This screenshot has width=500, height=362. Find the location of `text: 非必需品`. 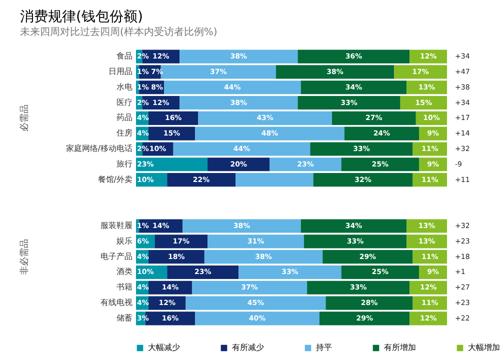

text: 非必需品 is located at coordinates (24, 256).